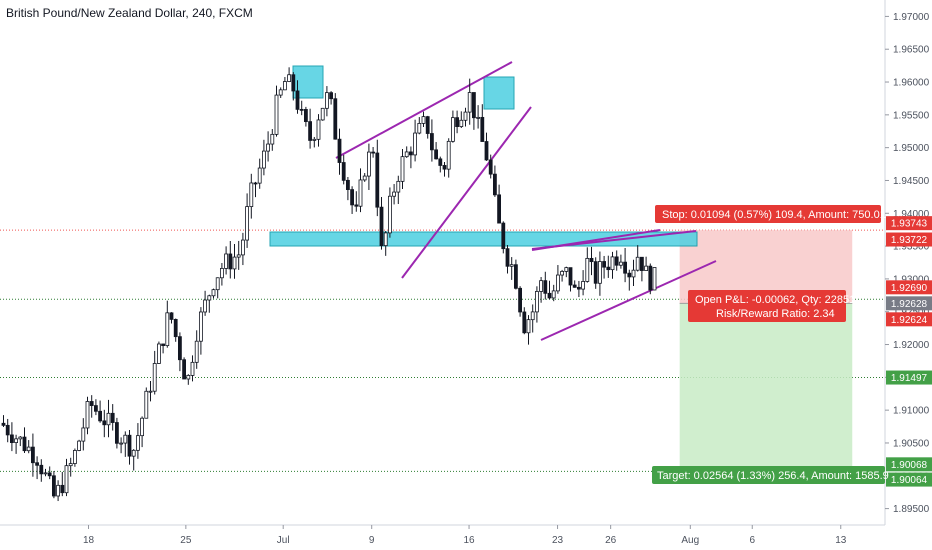  I want to click on flag-lower-line, so click(628, 300).